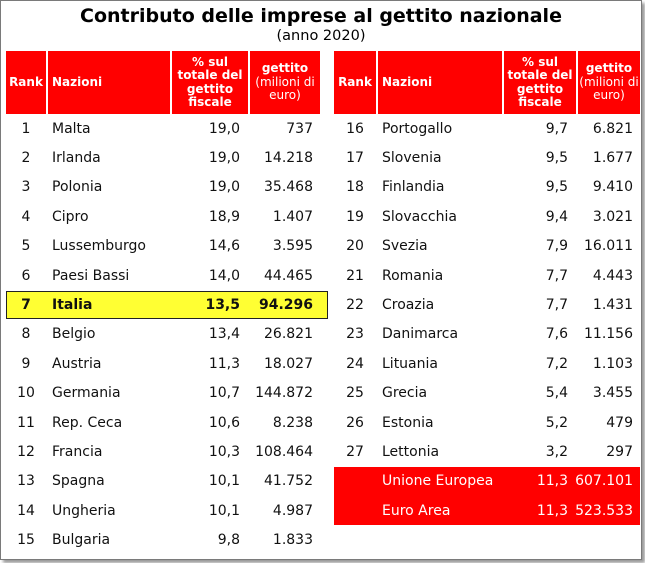  Describe the element at coordinates (556, 422) in the screenshot. I see `pct-cell: 5,2` at that location.